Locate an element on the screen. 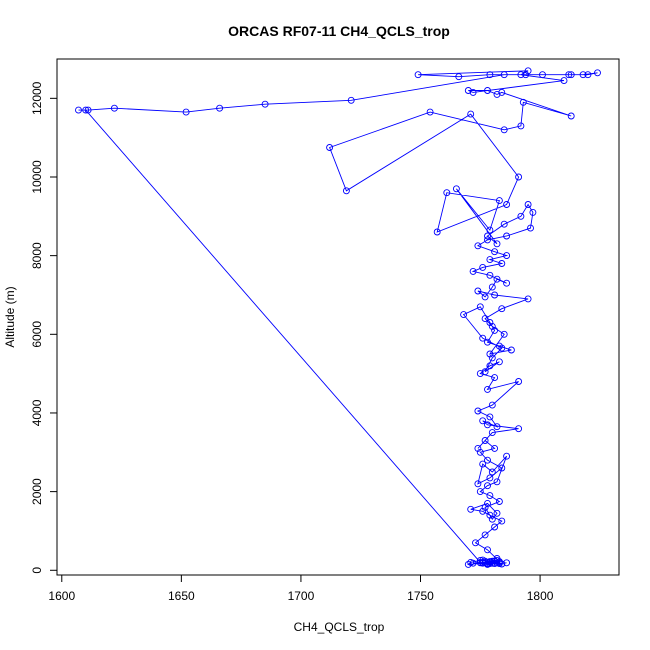 The width and height of the screenshot is (650, 650). x-tick-label: 1750 is located at coordinates (420, 596).